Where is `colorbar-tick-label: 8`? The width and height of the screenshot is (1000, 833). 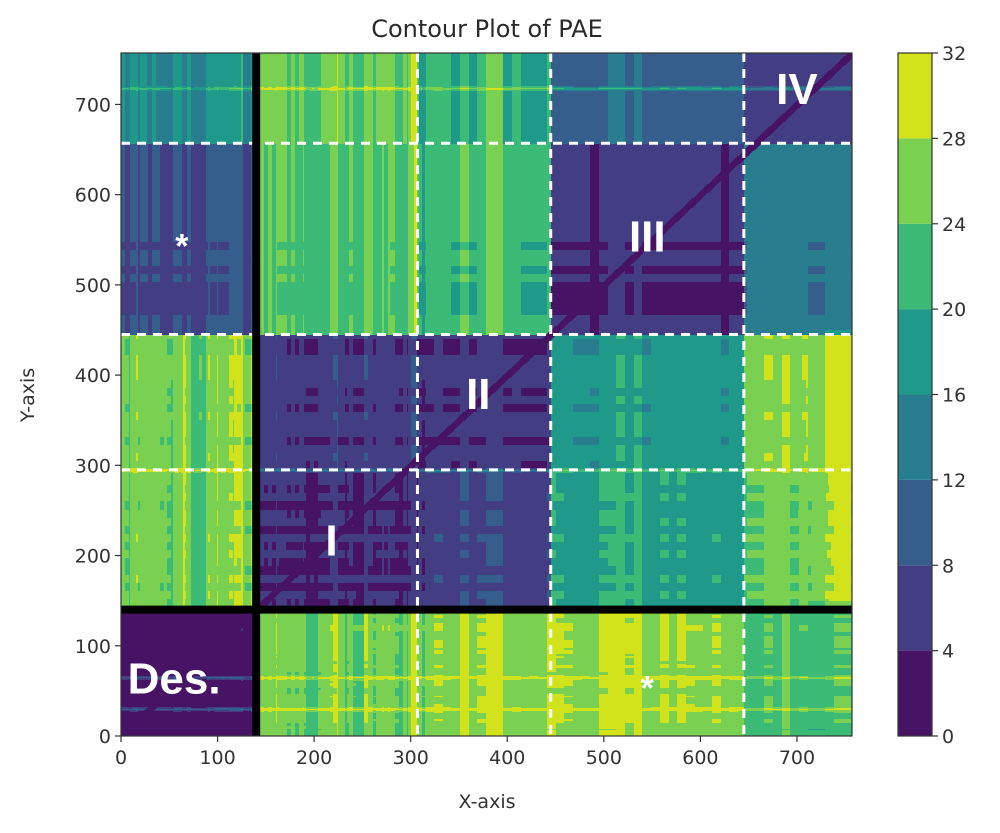 colorbar-tick-label: 8 is located at coordinates (948, 566).